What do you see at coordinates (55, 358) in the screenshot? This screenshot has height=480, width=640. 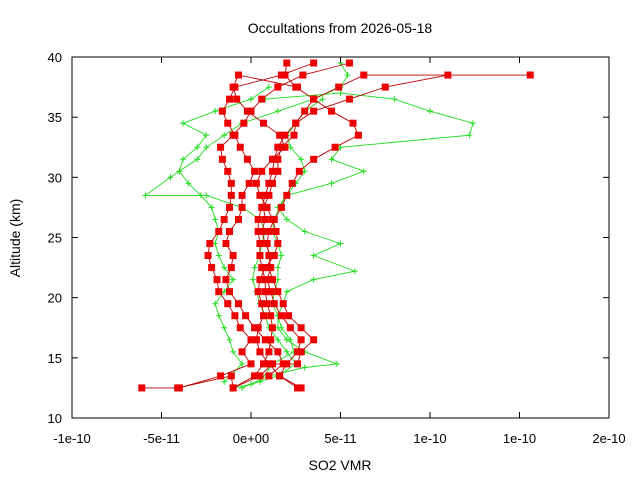 I see `y-tick-label: 15` at bounding box center [55, 358].